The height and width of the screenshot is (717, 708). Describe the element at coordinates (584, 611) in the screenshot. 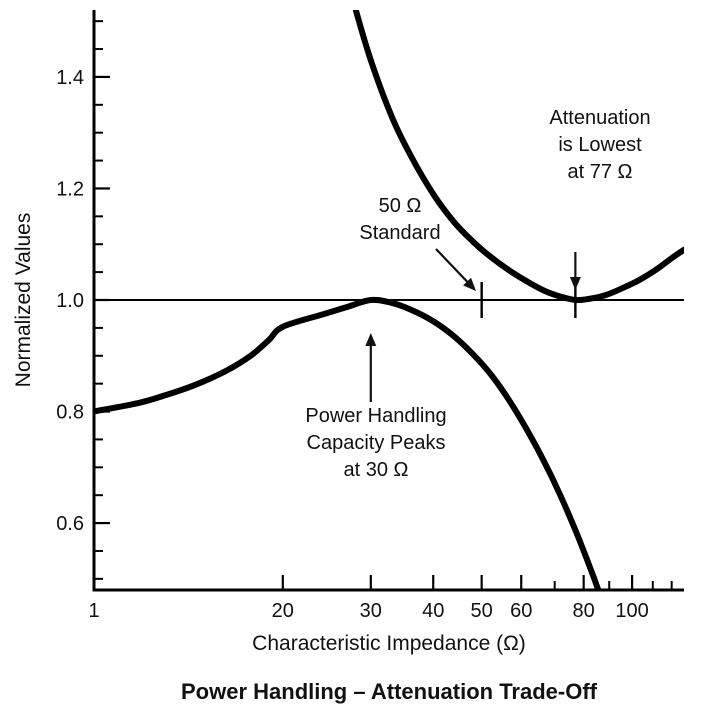

I see `x-tick-label: 80` at that location.